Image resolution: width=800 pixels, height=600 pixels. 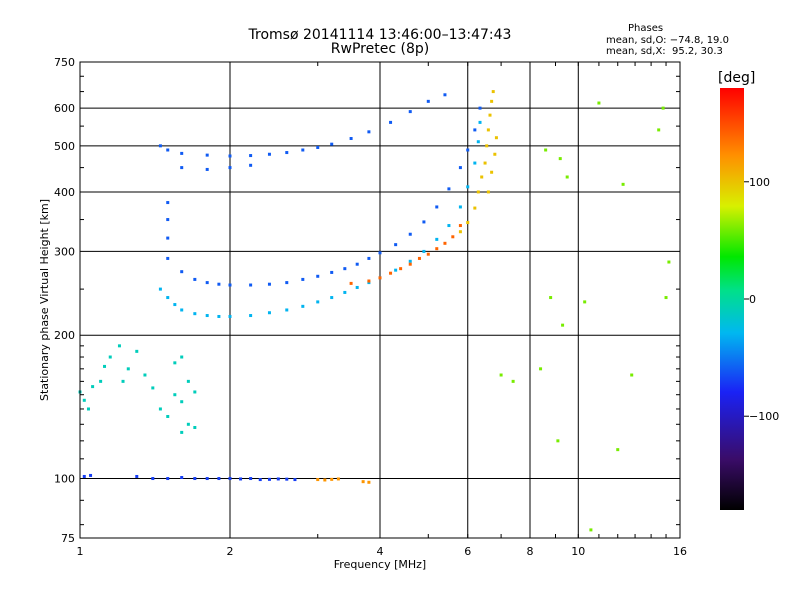 I want to click on x-axis-label: Frequency [MHz], so click(x=380, y=564).